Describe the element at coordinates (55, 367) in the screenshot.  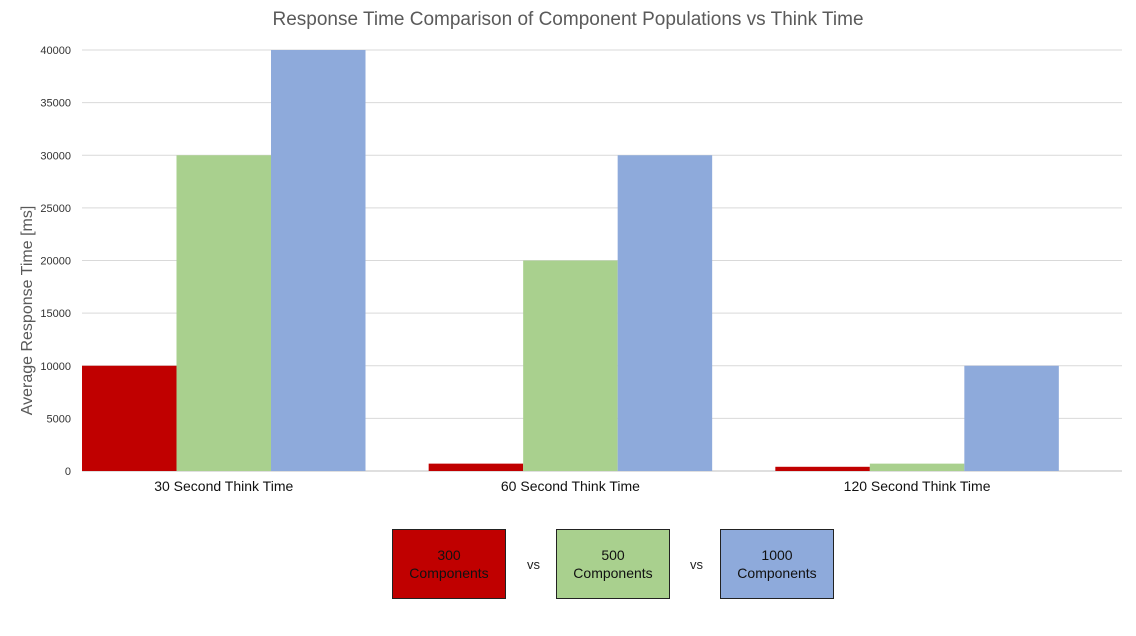
I see `y-tick-label: 10000` at that location.